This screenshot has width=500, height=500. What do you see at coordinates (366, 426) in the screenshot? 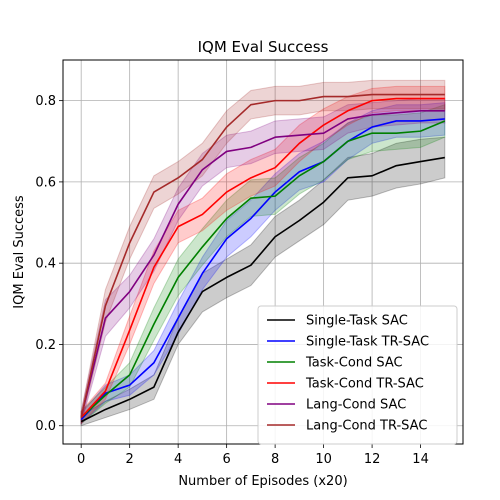
I see `legend-label-5: Lang-Cond TR-SAC` at bounding box center [366, 426].